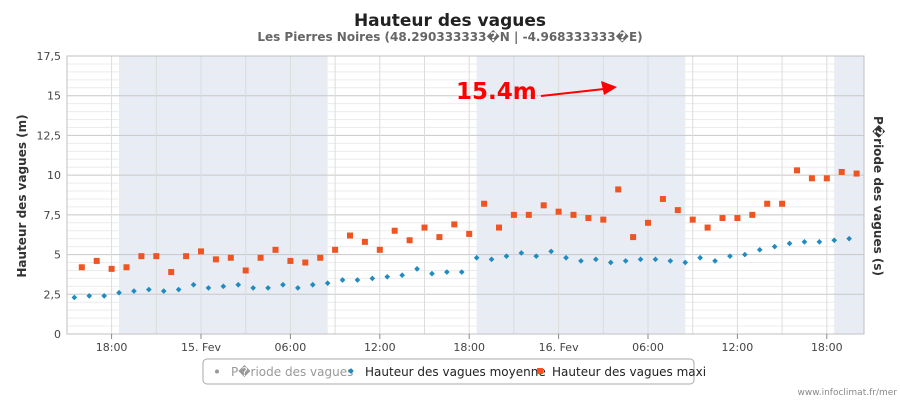  I want to click on y-tick-label: 17,5, so click(49, 56).